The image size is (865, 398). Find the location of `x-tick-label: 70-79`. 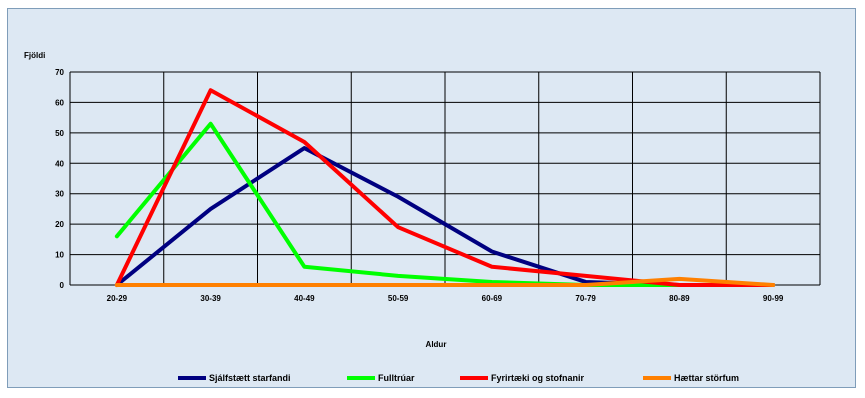

x-tick-label: 70-79 is located at coordinates (585, 298).